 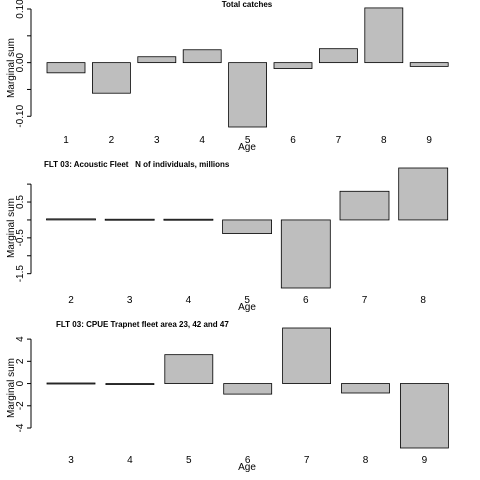 I want to click on y-tick-label: -1.5, so click(x=20, y=274).